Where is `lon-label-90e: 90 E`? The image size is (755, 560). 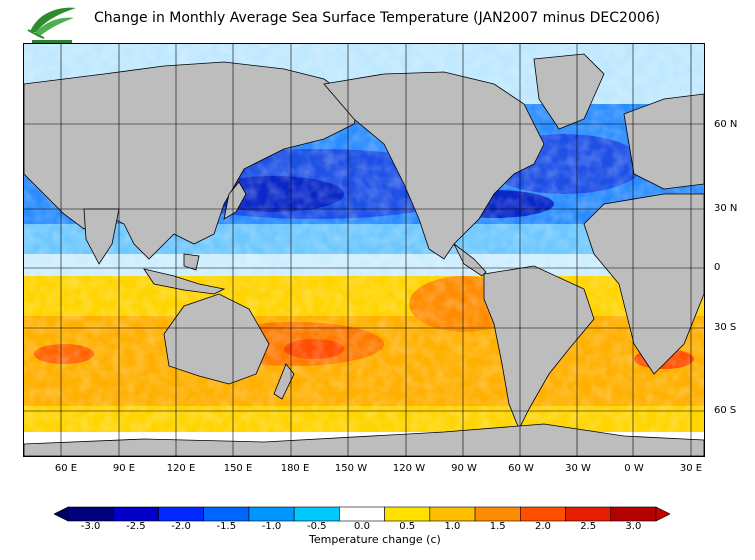
lon-label-90e: 90 E is located at coordinates (124, 468).